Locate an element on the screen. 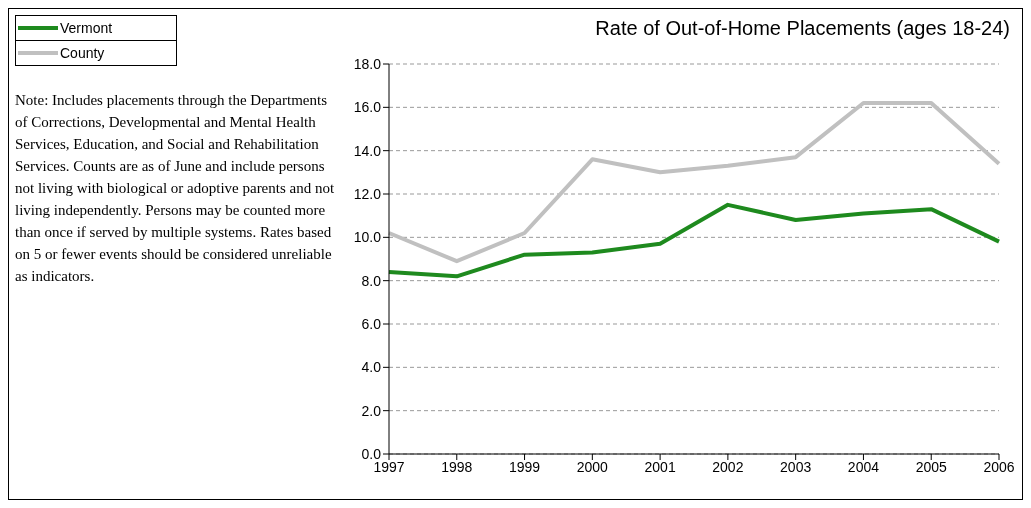 Image resolution: width=1031 pixels, height=508 pixels. y-tick-label: 16.0 is located at coordinates (367, 107).